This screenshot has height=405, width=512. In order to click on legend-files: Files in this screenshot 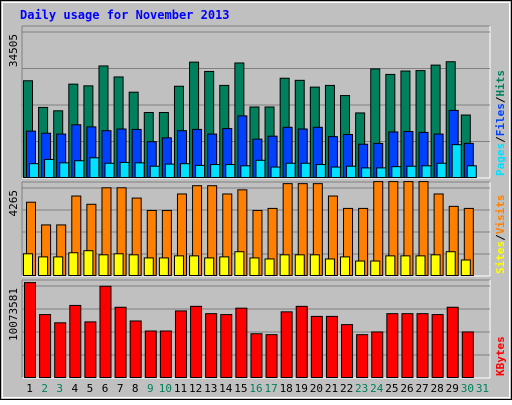, I will do `click(500, 119)`.